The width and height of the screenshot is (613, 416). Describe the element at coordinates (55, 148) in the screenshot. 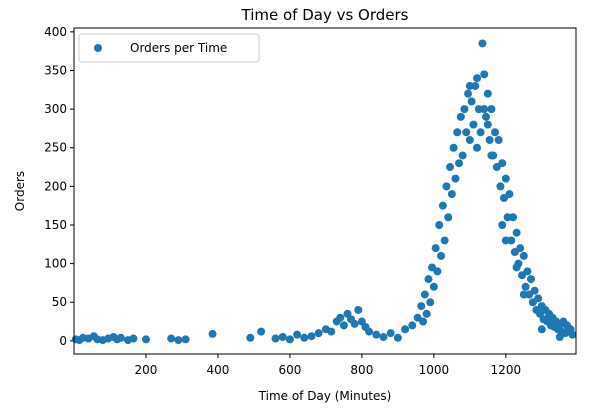

I see `y-tick-label: 250` at that location.